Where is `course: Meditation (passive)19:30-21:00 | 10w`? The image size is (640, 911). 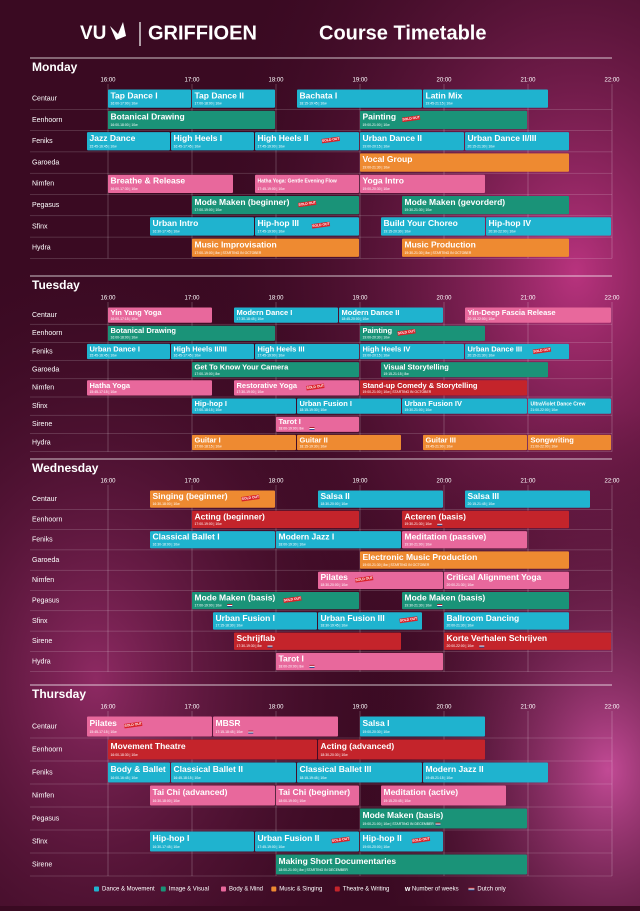 course: Meditation (passive)19:30-21:00 | 10w is located at coordinates (464, 540).